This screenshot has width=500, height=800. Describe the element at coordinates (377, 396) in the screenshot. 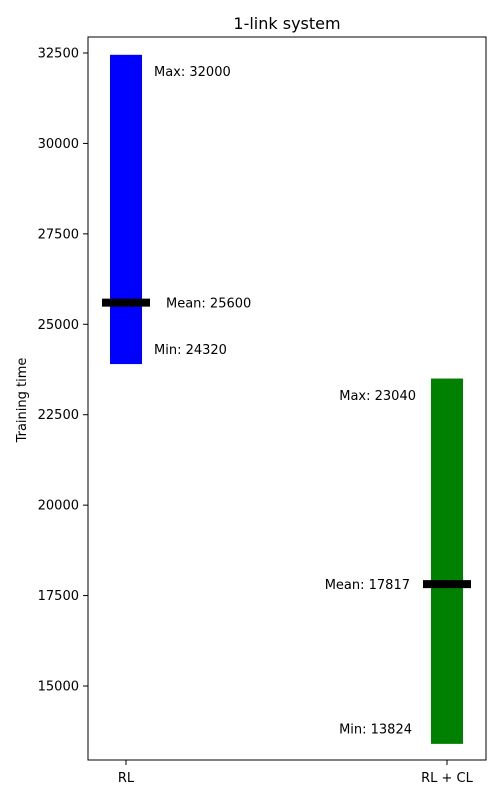

I see `max-annotation: Max: 23040` at that location.